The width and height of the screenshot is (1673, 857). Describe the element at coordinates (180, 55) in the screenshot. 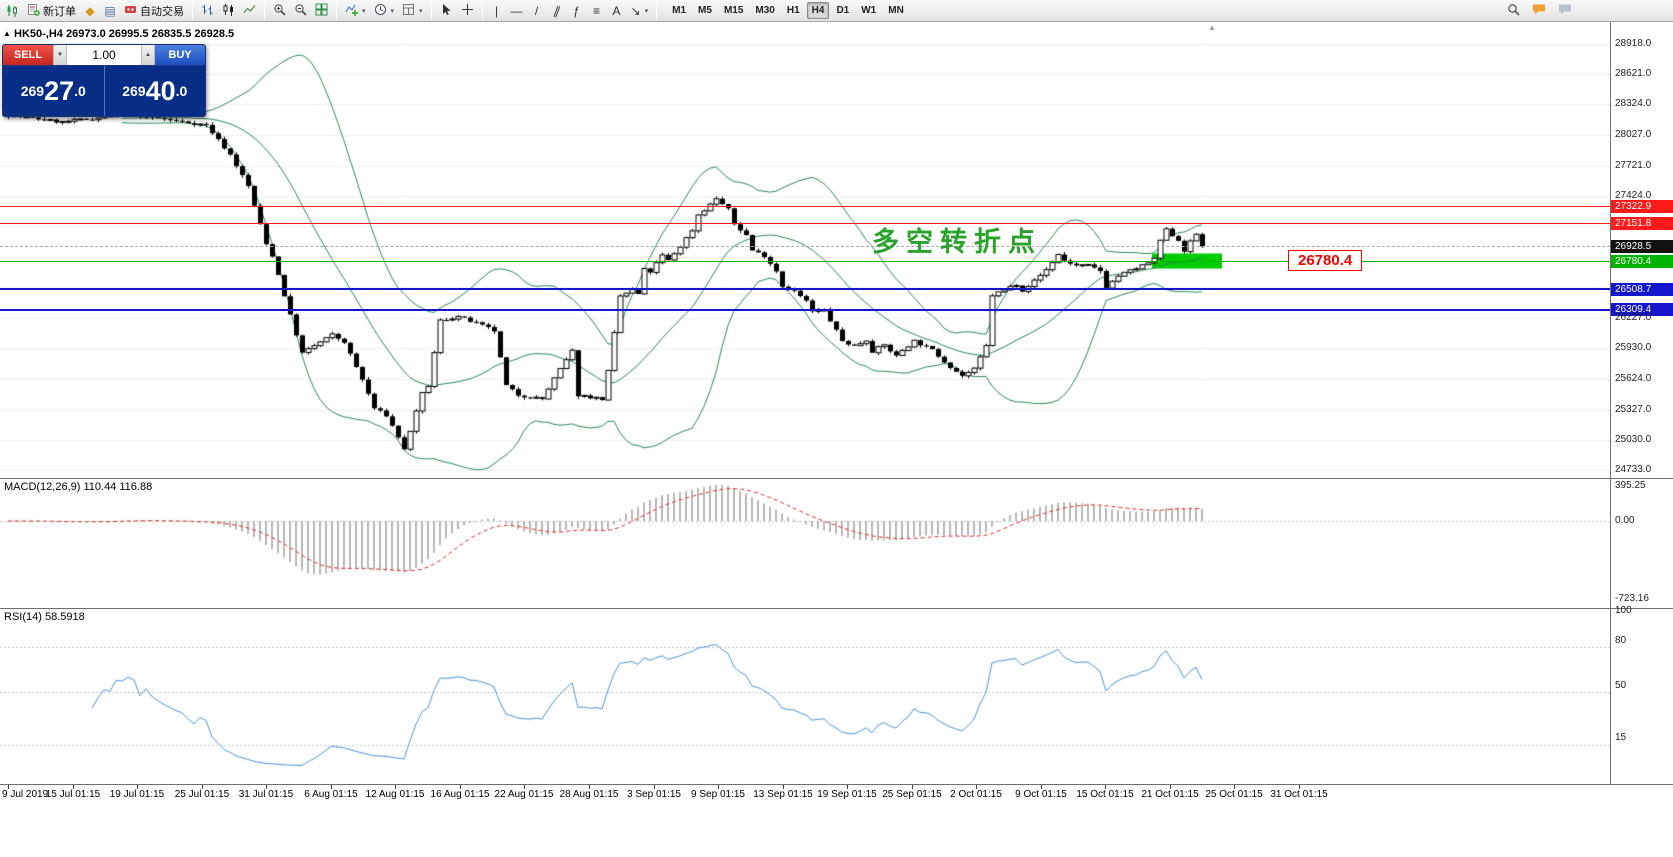

I see `buy-button: BUY` at that location.